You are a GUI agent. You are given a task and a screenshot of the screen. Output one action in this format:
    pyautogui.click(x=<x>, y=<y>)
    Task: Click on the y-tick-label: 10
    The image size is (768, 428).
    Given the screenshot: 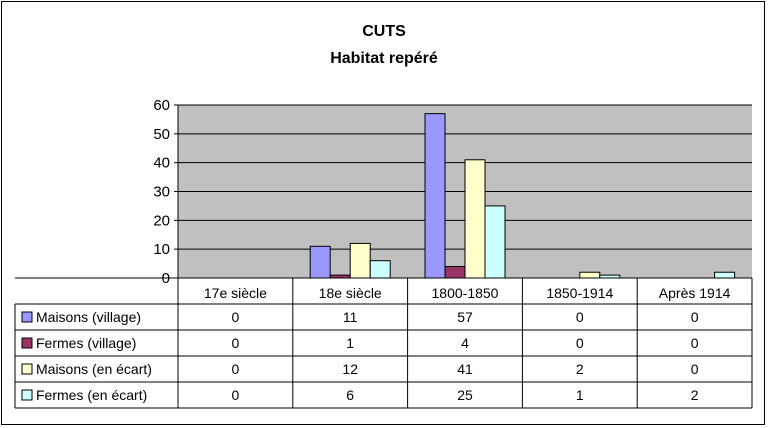 What is the action you would take?
    pyautogui.click(x=161, y=249)
    